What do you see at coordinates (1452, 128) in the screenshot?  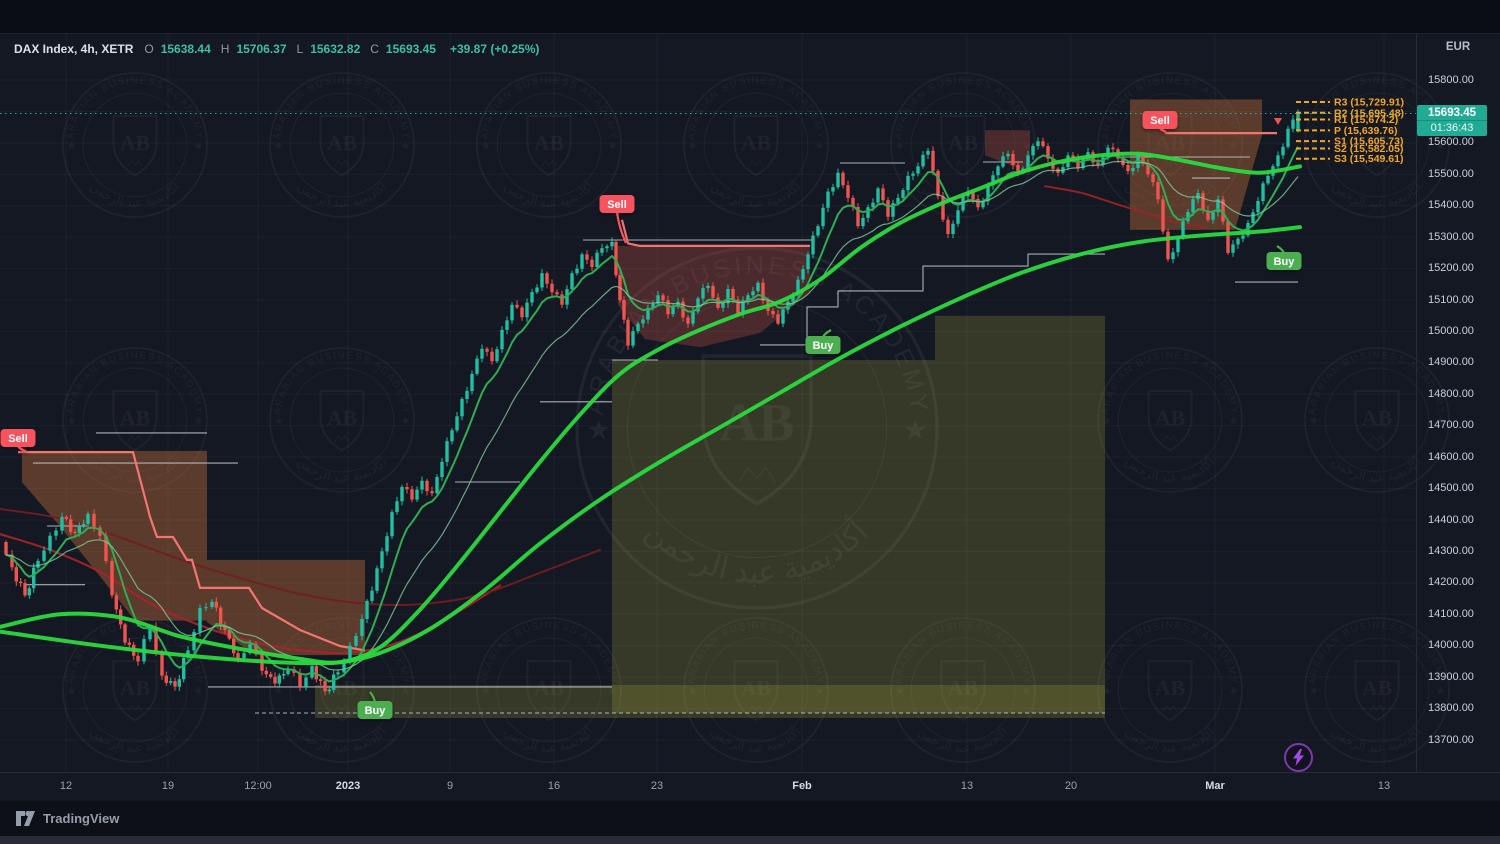 I see `bar-countdown: 01:36:43` at bounding box center [1452, 128].